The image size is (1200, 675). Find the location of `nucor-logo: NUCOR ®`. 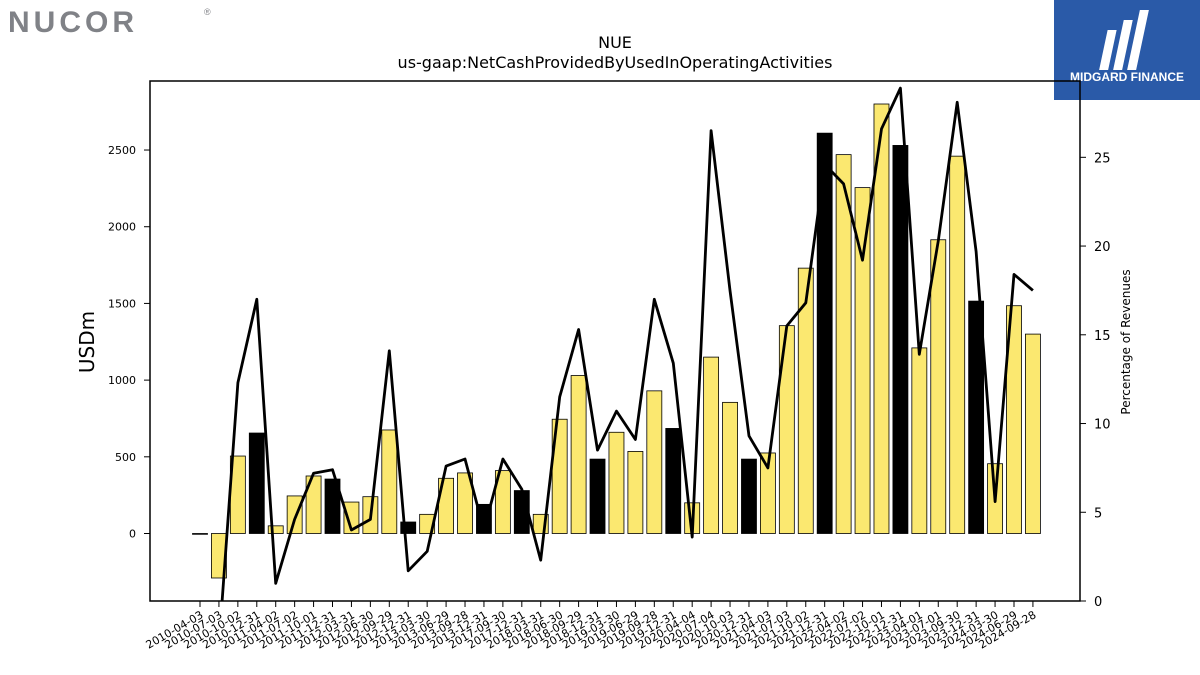

nucor-logo: NUCOR ® is located at coordinates (109, 22).